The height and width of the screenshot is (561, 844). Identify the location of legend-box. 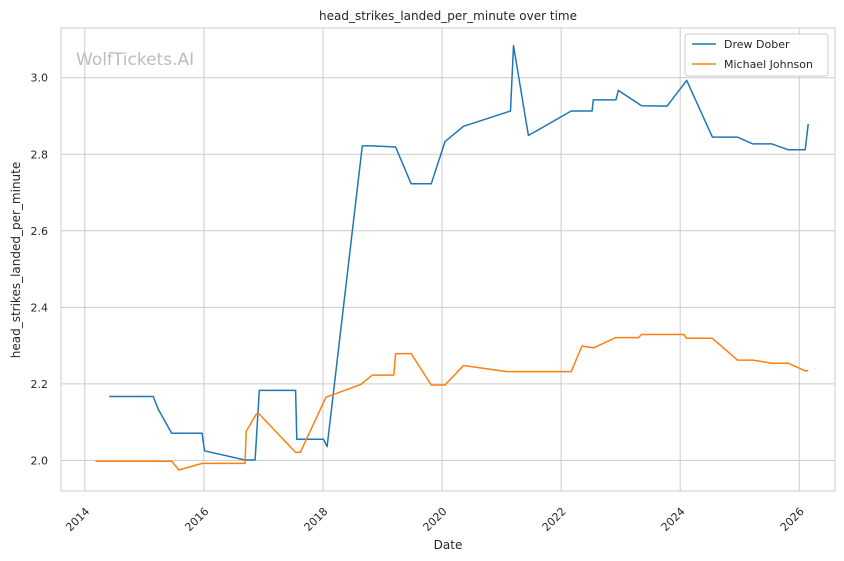
(756, 55).